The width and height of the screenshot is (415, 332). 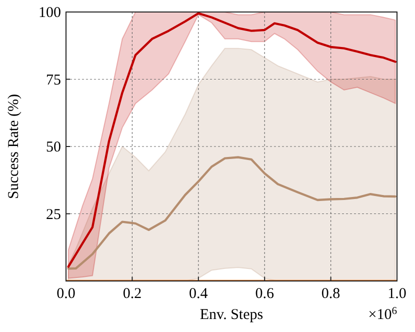 What do you see at coordinates (397, 294) in the screenshot?
I see `x-tick-label: 1.0` at bounding box center [397, 294].